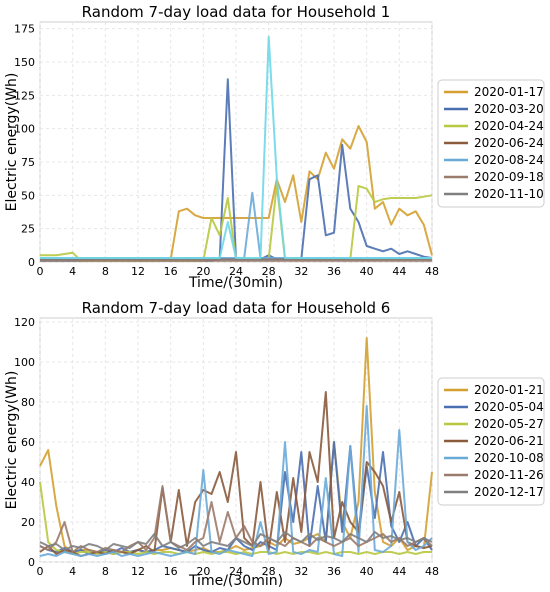  Describe the element at coordinates (509, 143) in the screenshot. I see `legend-label: 2020-06-24` at that location.